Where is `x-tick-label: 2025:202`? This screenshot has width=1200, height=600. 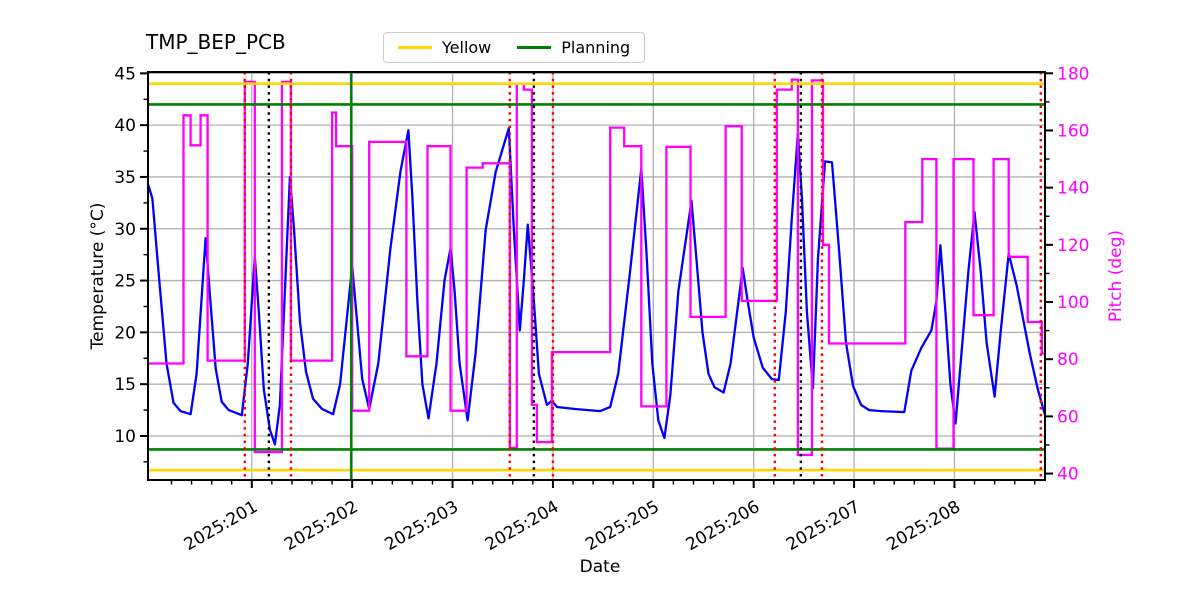
x-tick-label: 2025:202 is located at coordinates (321, 526).